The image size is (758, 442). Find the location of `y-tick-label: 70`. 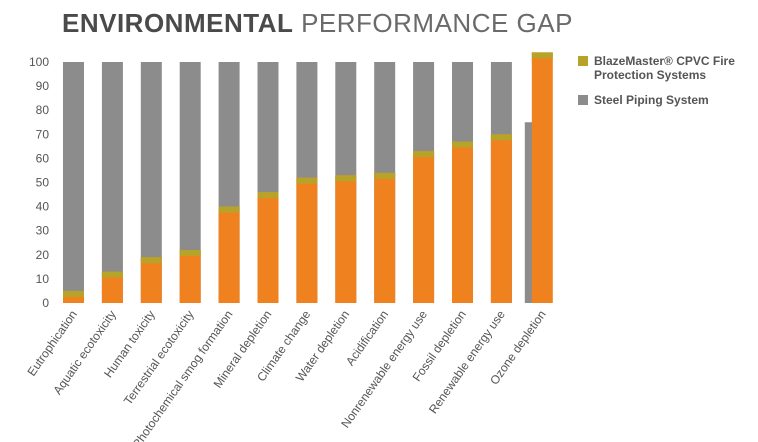

y-tick-label: 70 is located at coordinates (43, 134).